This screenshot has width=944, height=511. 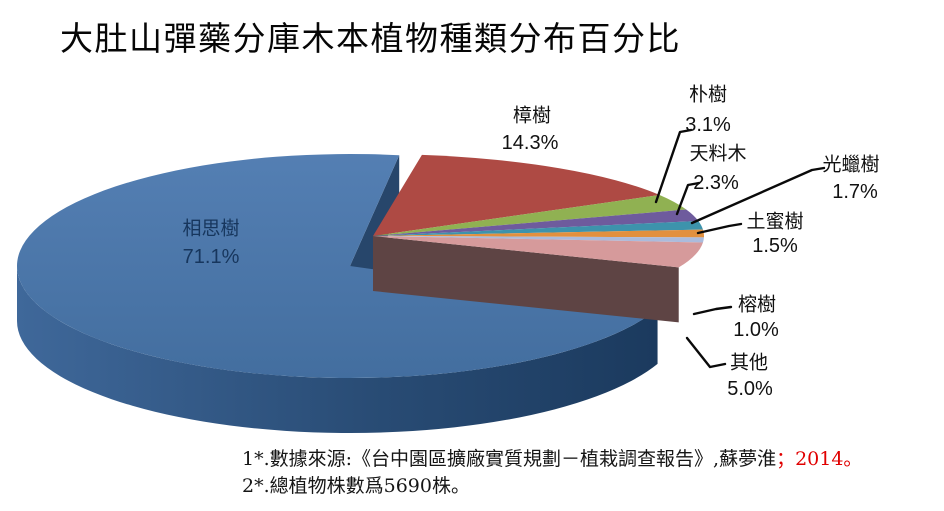 What do you see at coordinates (356, 486) in the screenshot?
I see `footnote-line-2: 2*.總植物株數爲5690株。` at bounding box center [356, 486].